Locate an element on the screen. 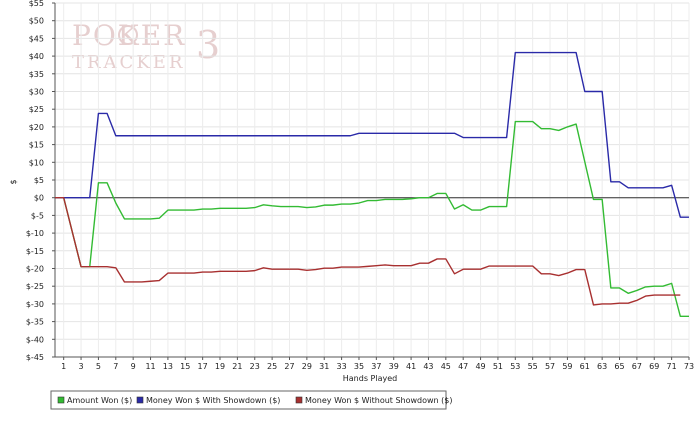  x-tick-label: 55 is located at coordinates (533, 366).